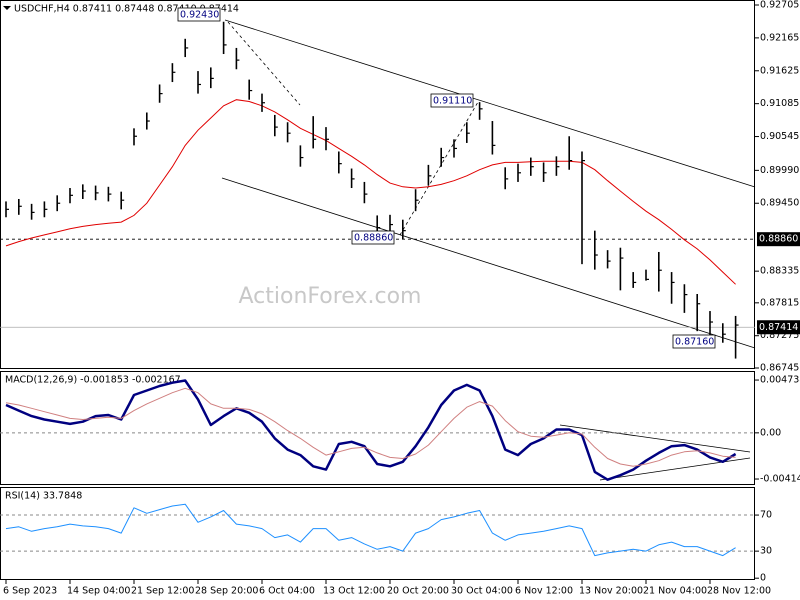 This screenshot has height=600, width=800. I want to click on annotation: 0.87160, so click(694, 342).